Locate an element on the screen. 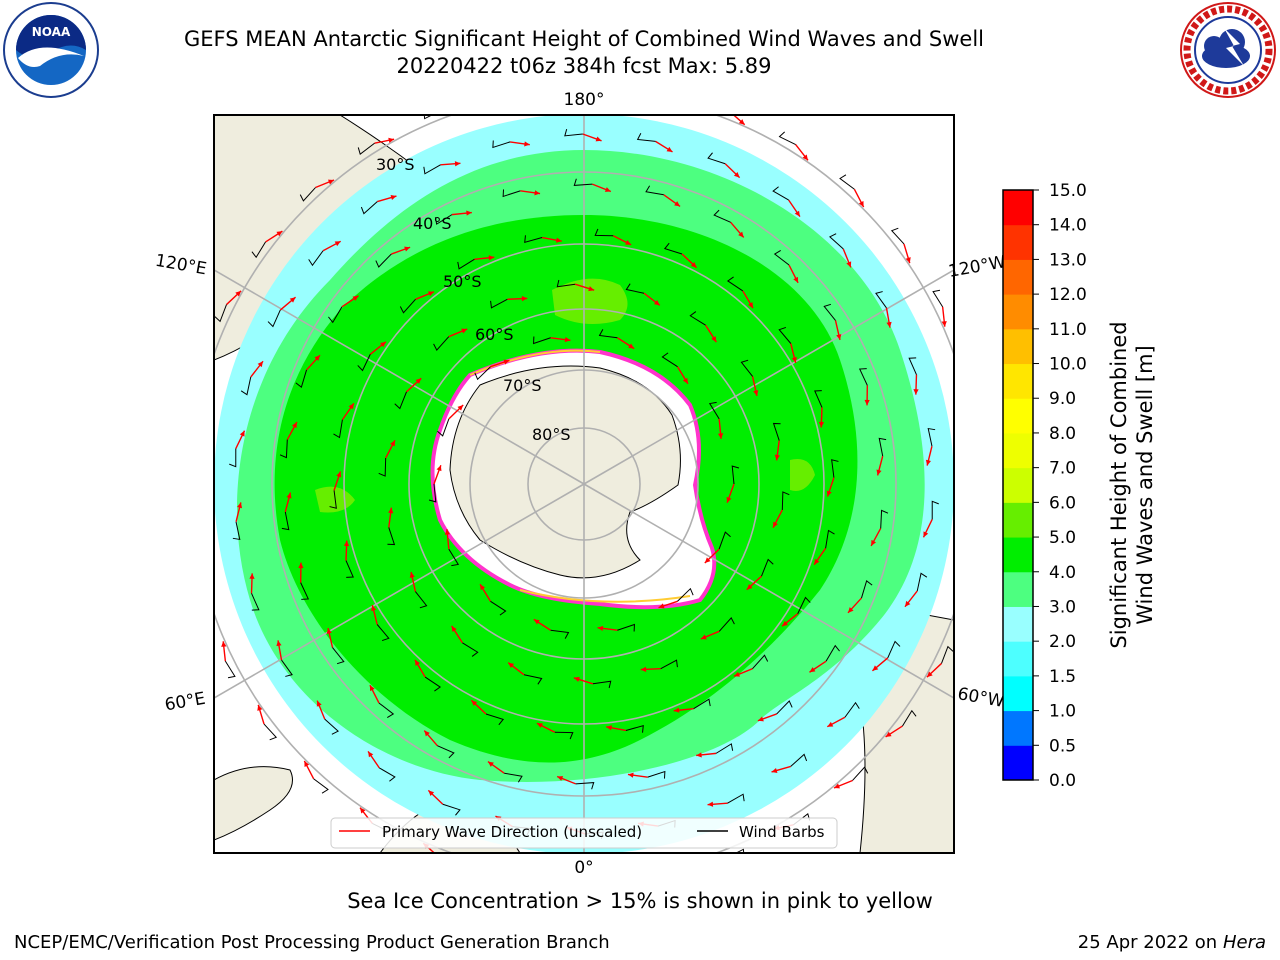  footer-date: 25 Apr 2022 on Hera is located at coordinates (1172, 942).